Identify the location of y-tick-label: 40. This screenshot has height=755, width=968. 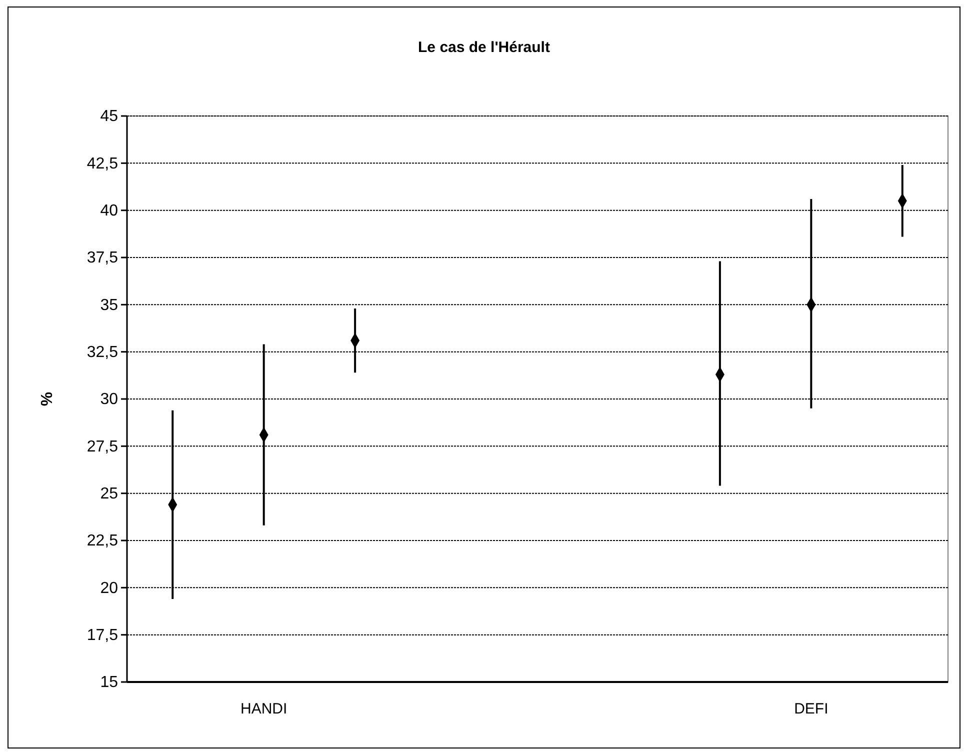
(109, 211).